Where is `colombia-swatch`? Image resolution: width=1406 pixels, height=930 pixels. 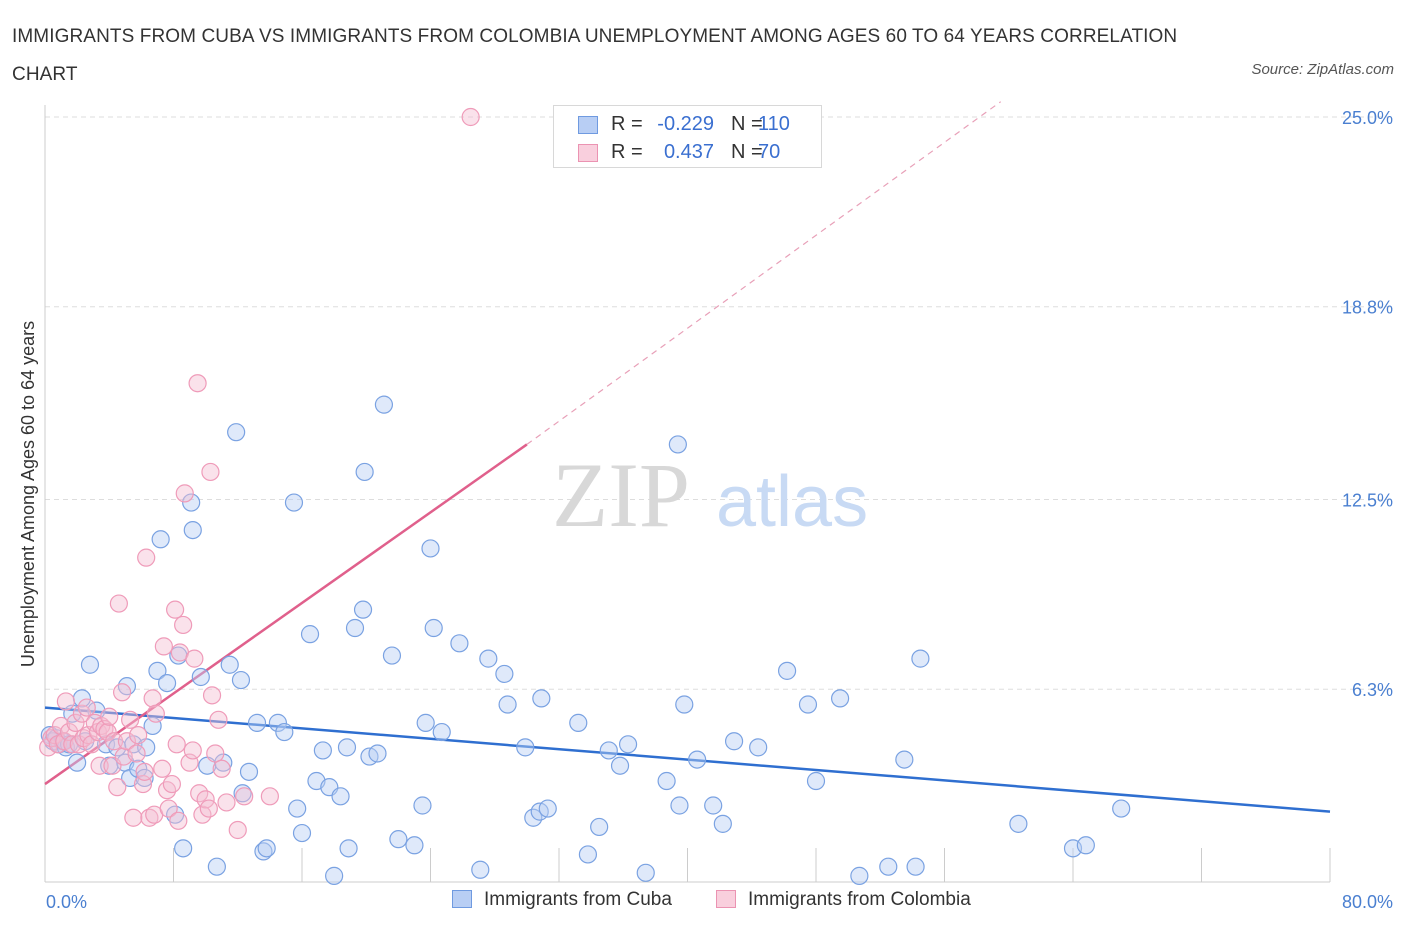 colombia-swatch is located at coordinates (588, 153).